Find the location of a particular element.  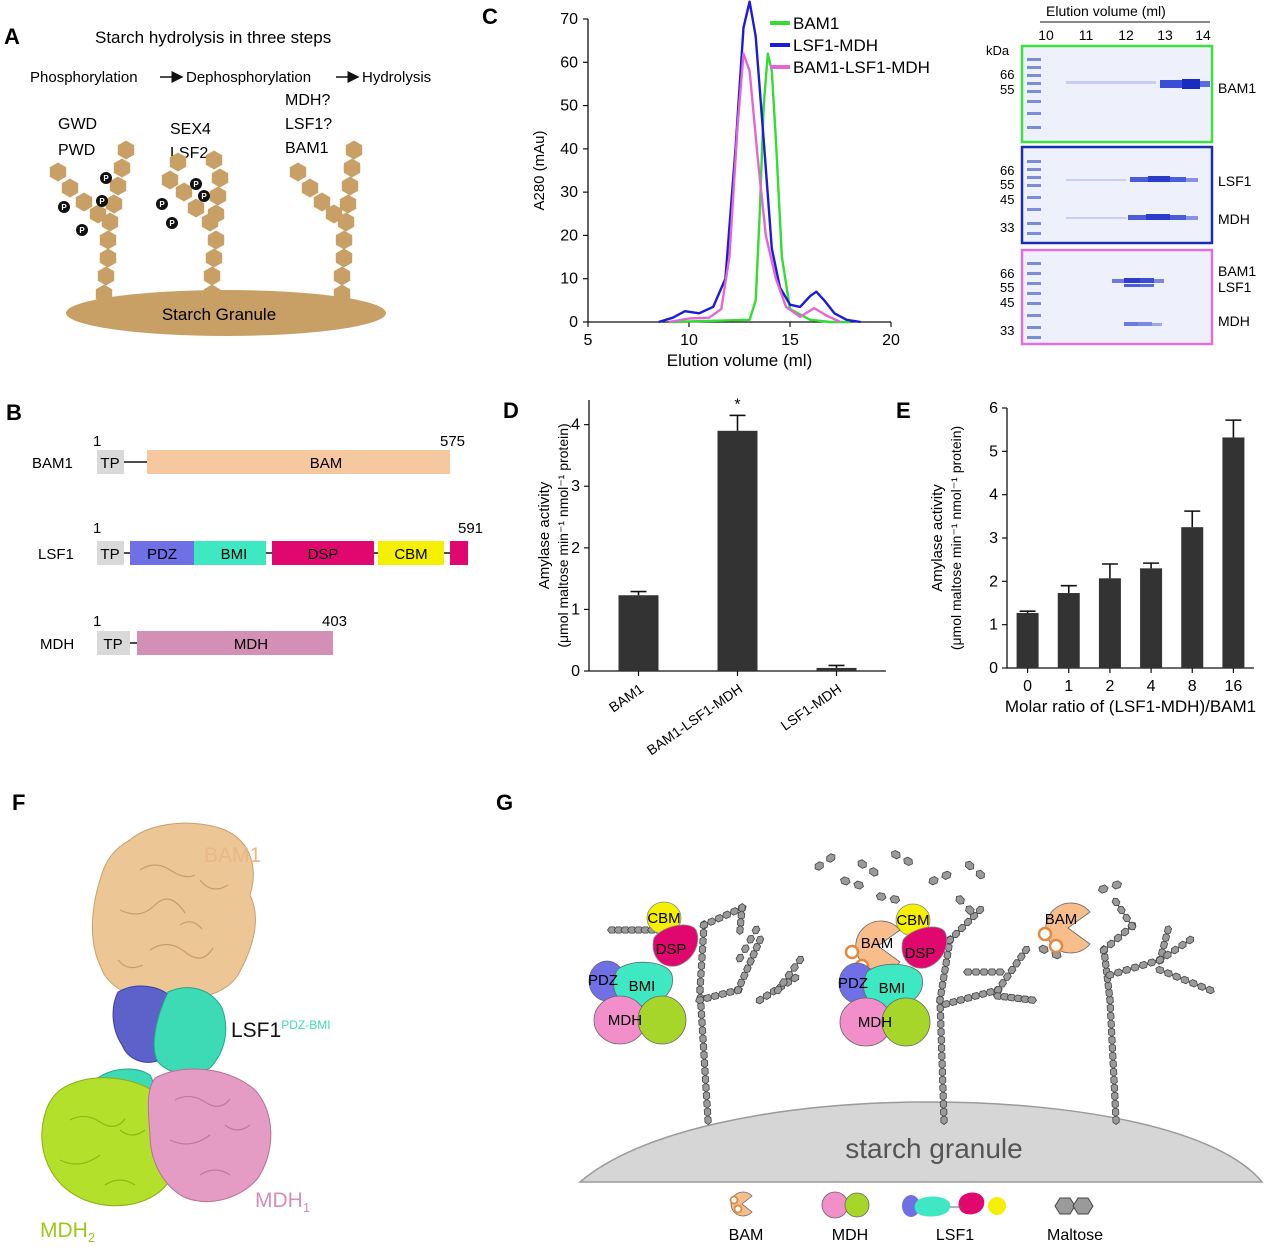

bar-y-axis-label: Amylase activity is located at coordinates (937, 538).